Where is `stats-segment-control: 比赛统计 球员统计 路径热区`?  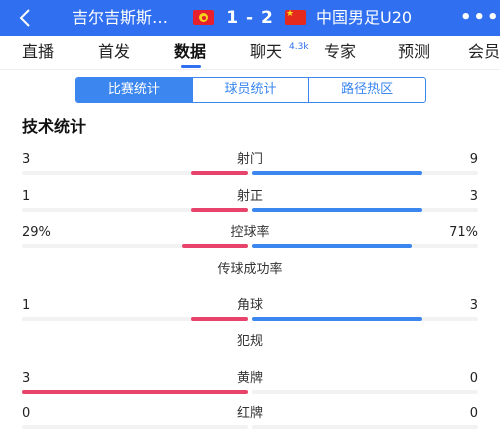
stats-segment-control: 比赛统计 球员统计 路径热区 is located at coordinates (250, 90).